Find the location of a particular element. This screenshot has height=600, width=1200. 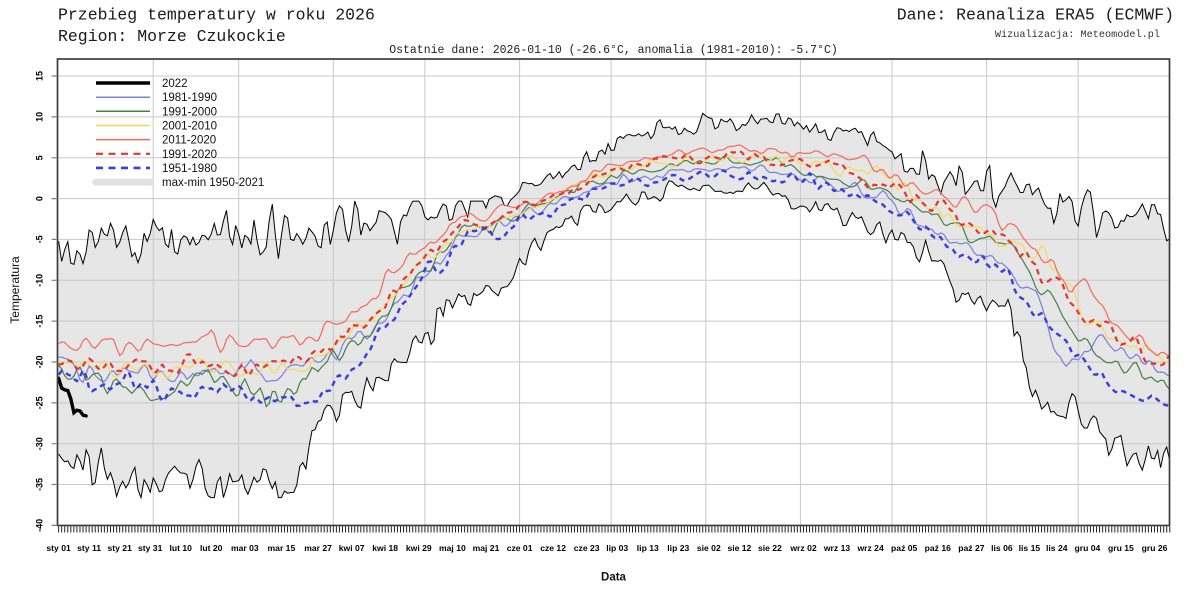

svg-text: paź 27 is located at coordinates (971, 548).